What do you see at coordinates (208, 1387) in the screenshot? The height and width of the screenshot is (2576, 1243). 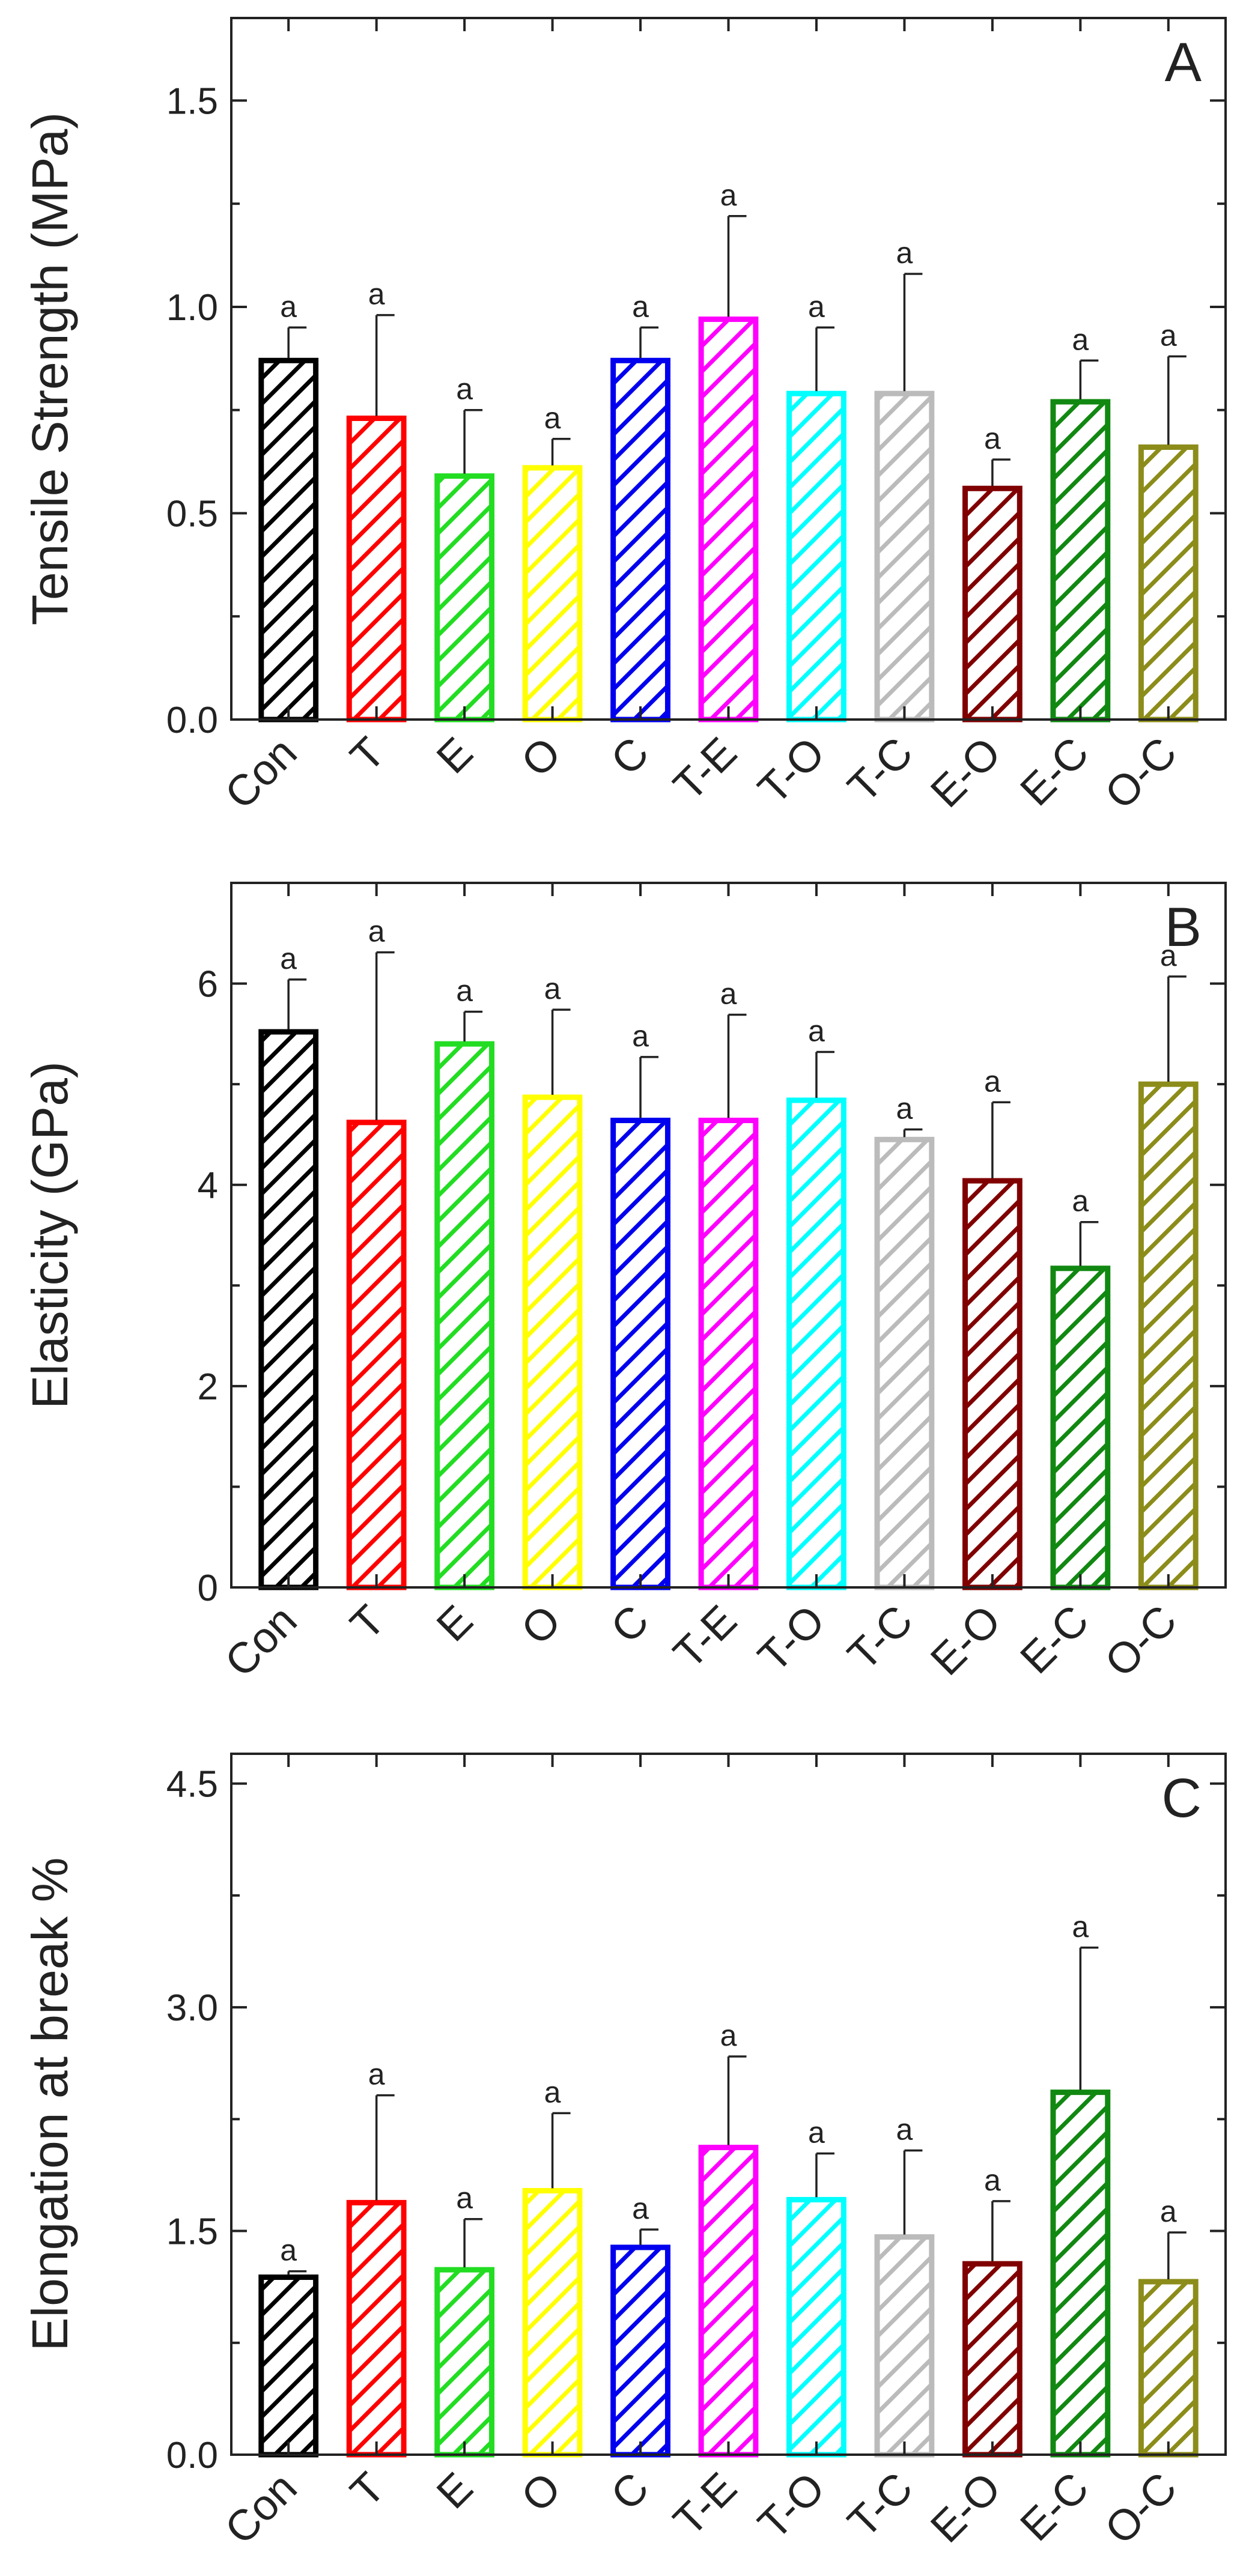 I see `y-tick-label: 2` at bounding box center [208, 1387].